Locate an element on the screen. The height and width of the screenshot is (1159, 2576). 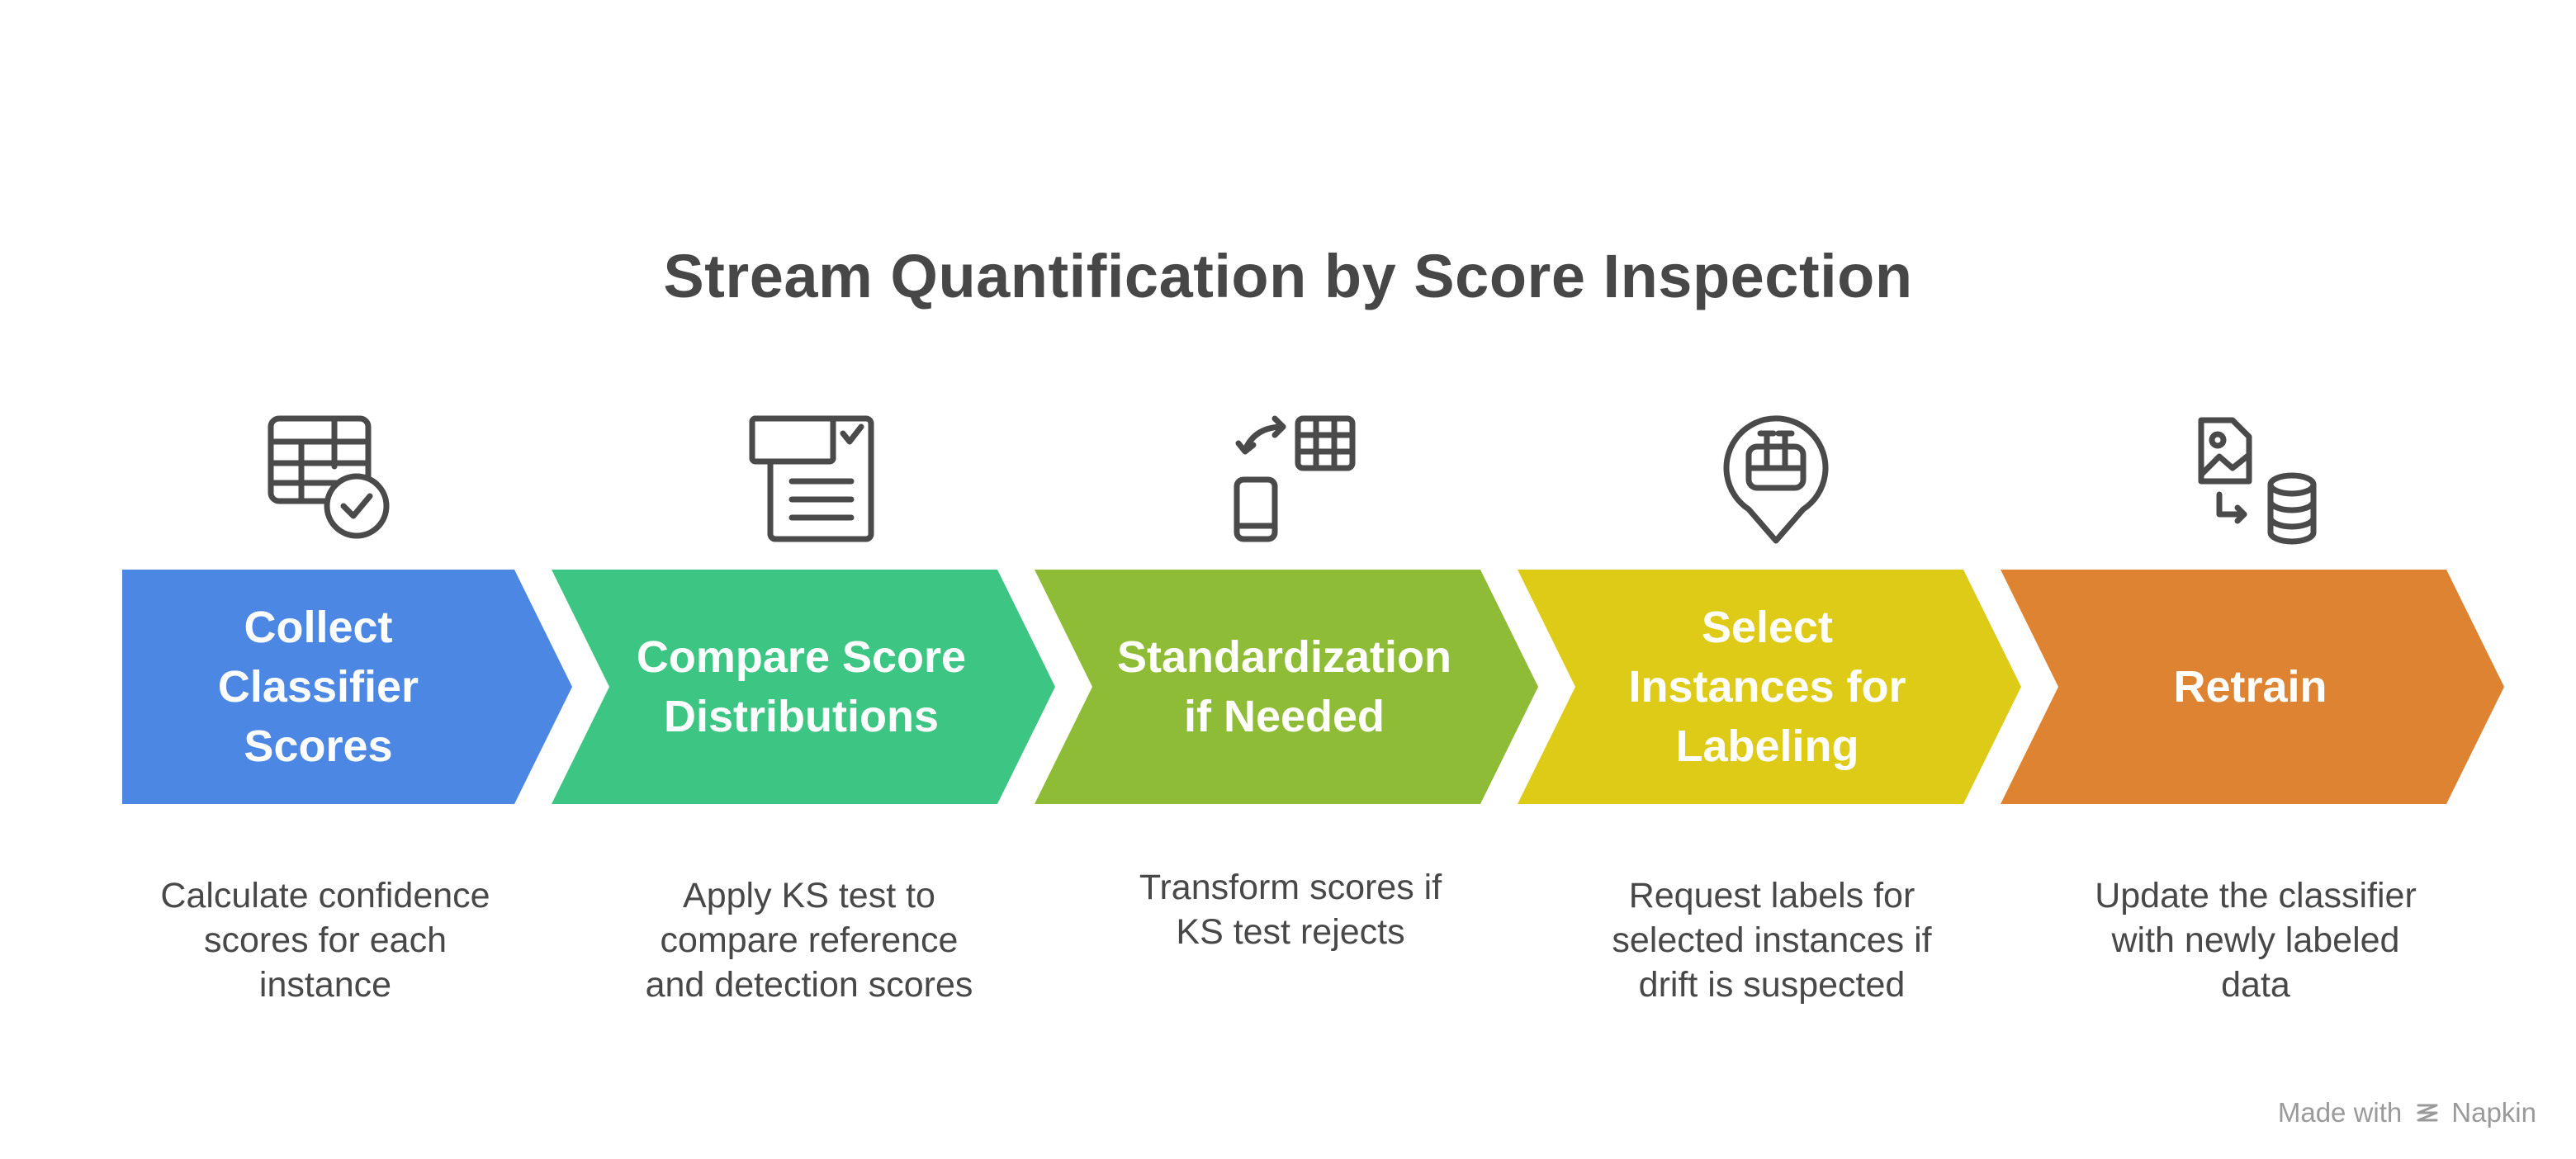
step-standardization-if-needed: Standardization if Needed is located at coordinates (1286, 687).